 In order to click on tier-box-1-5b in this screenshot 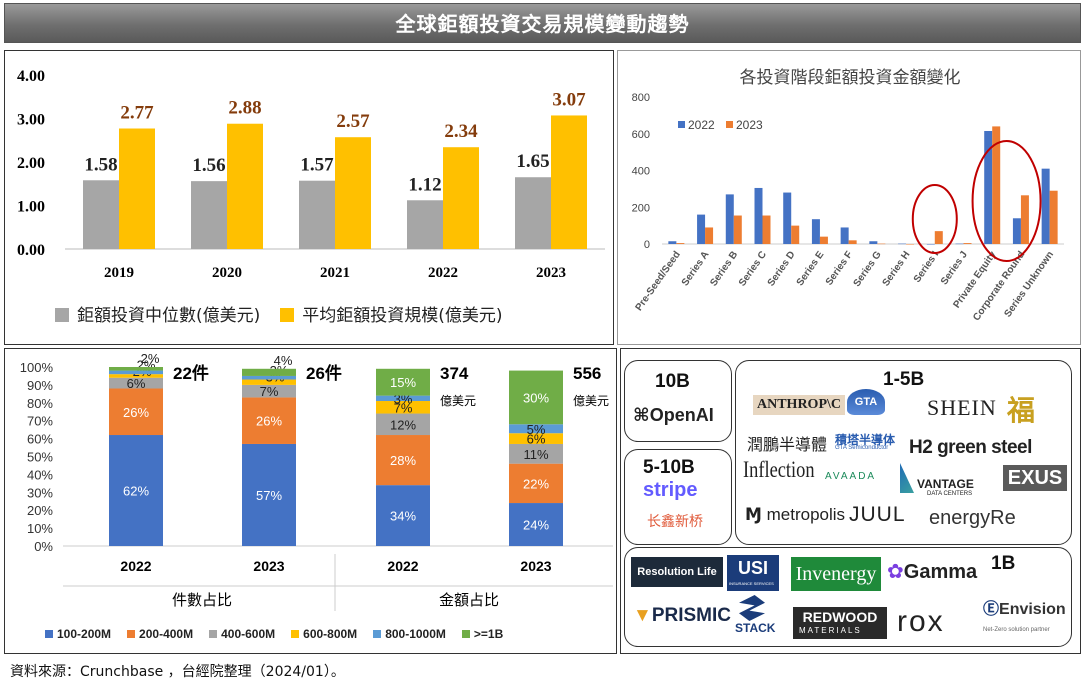, I will do `click(903, 452)`.